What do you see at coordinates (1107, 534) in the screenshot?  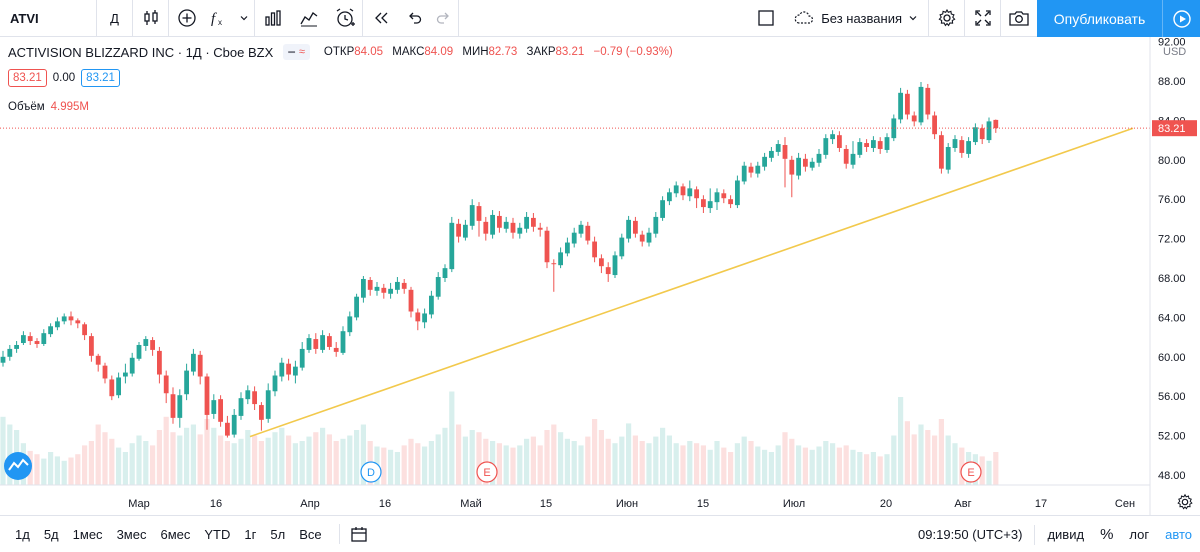 I see `percent-toggle: %` at bounding box center [1107, 534].